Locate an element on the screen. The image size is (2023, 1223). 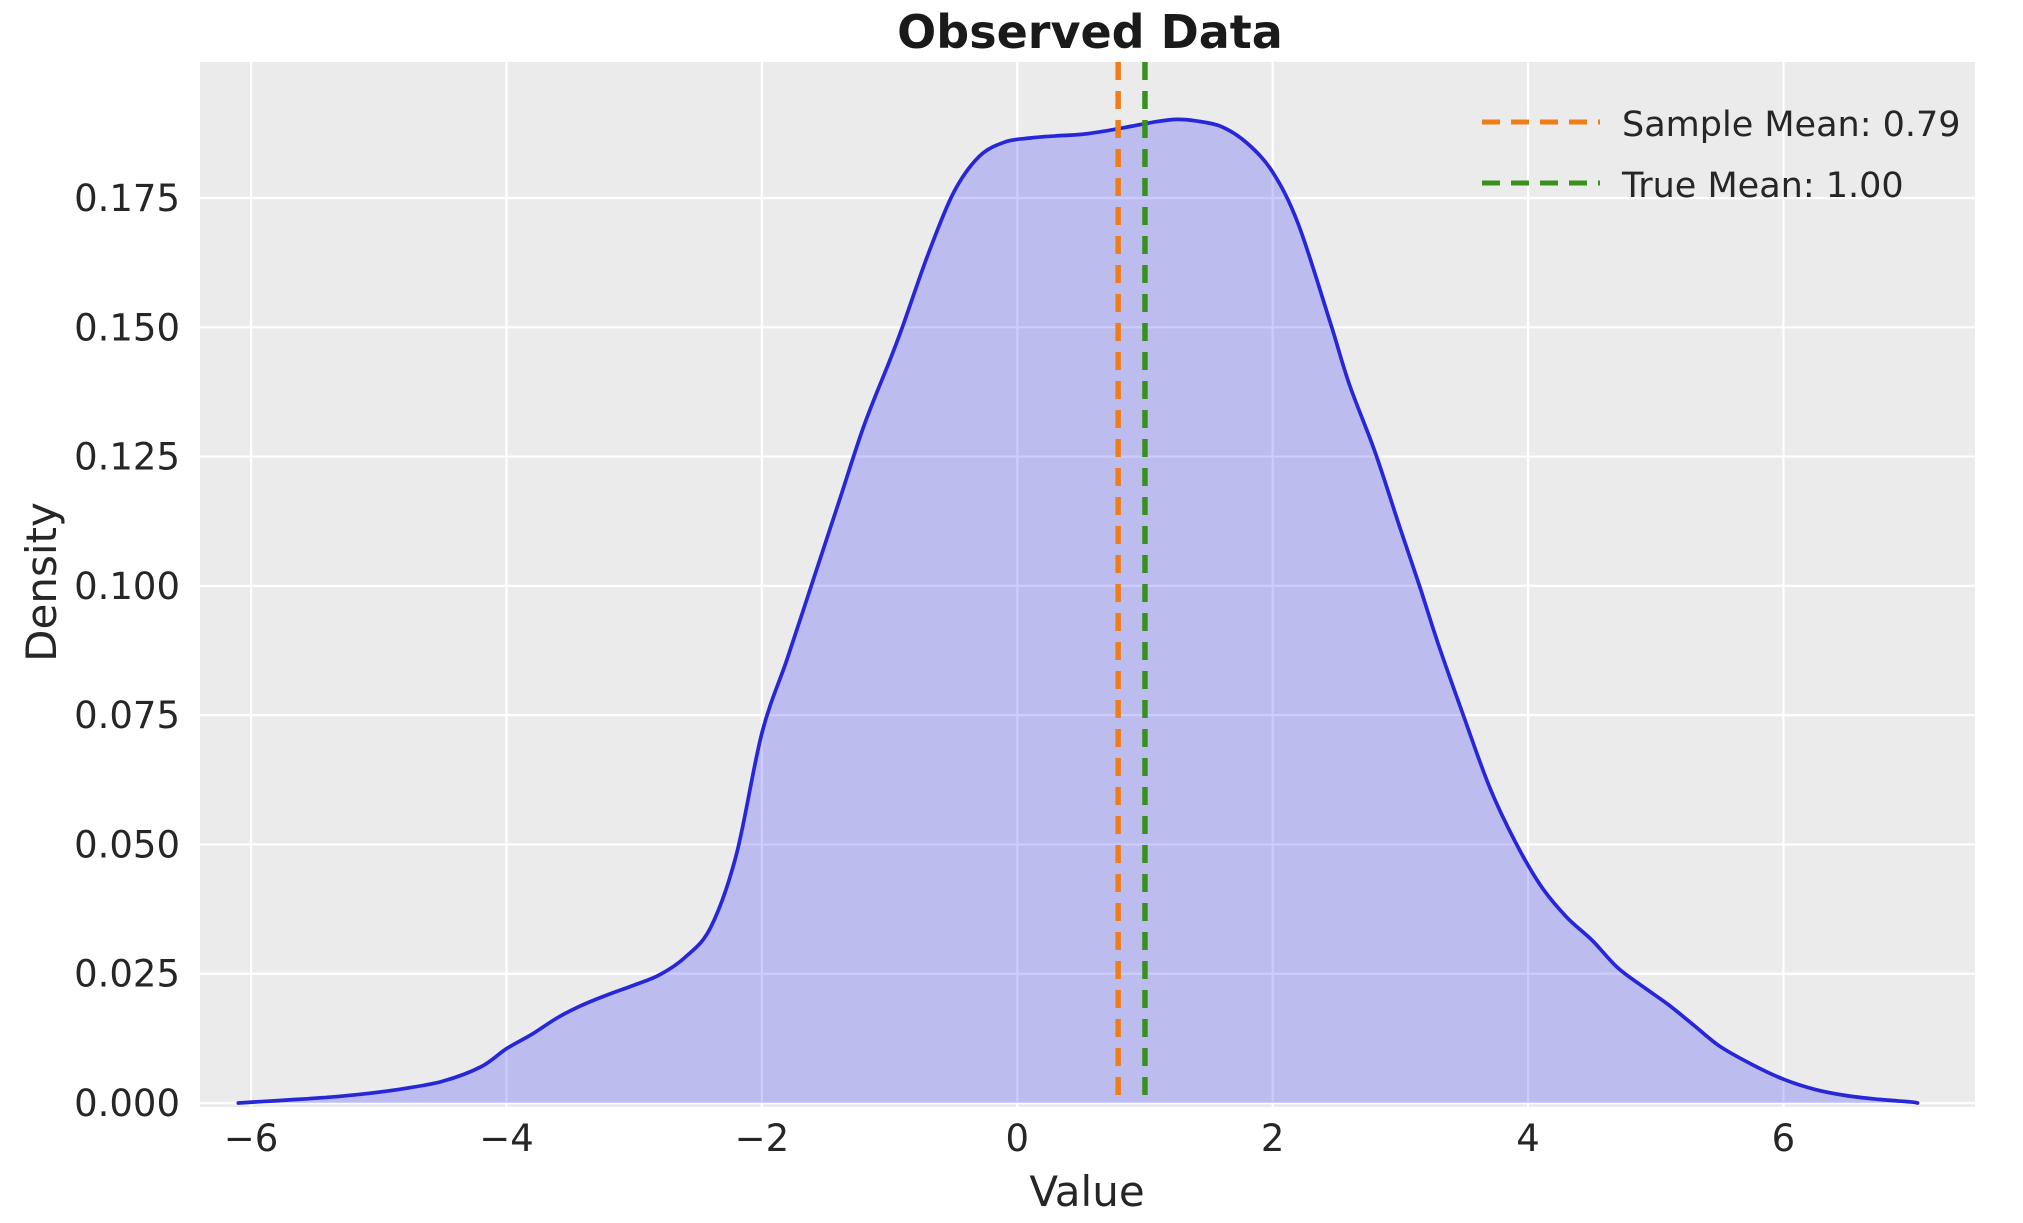
x-tick-label: 0 is located at coordinates (1017, 1138).